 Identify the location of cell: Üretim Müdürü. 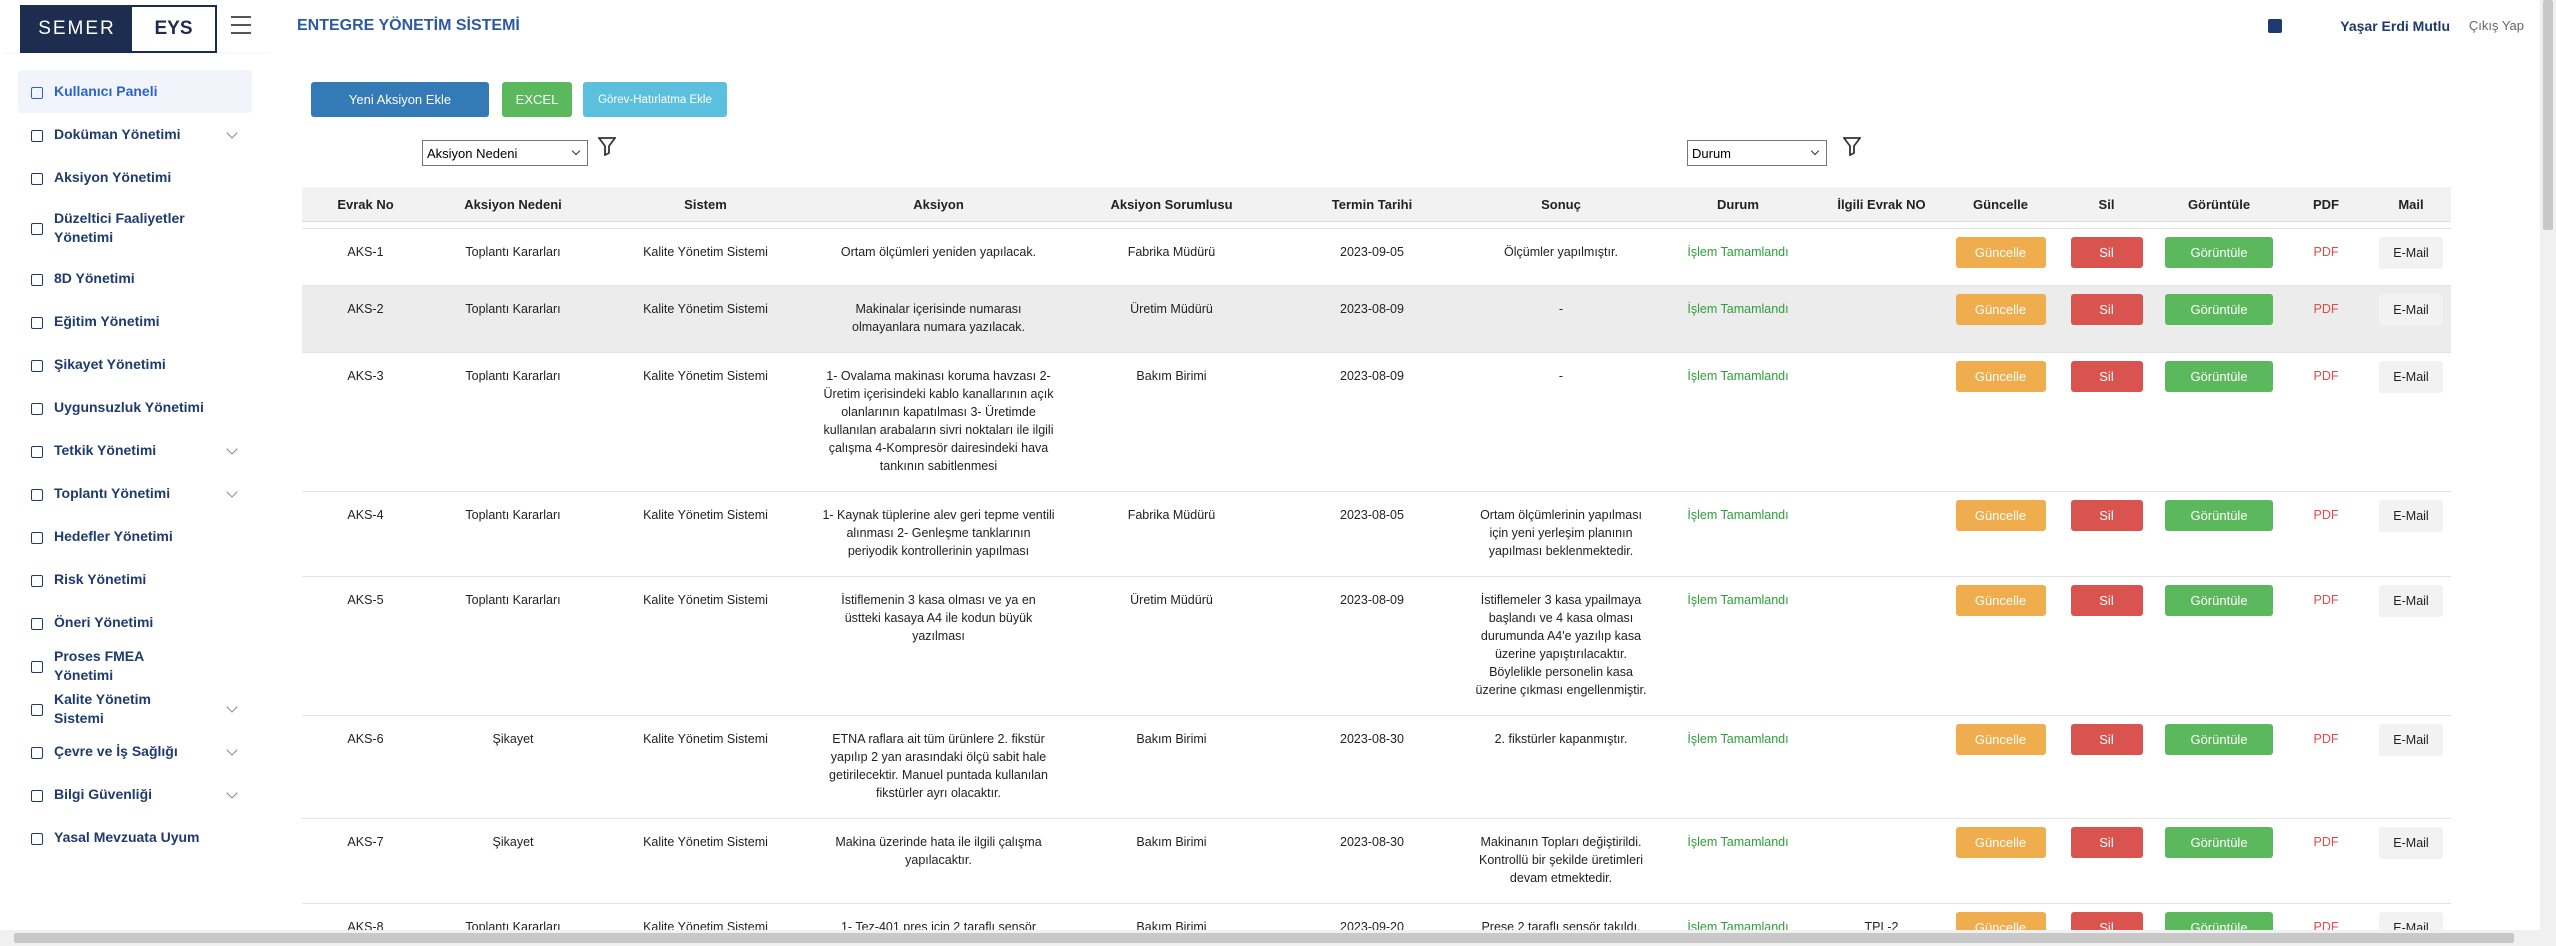
(1171, 646).